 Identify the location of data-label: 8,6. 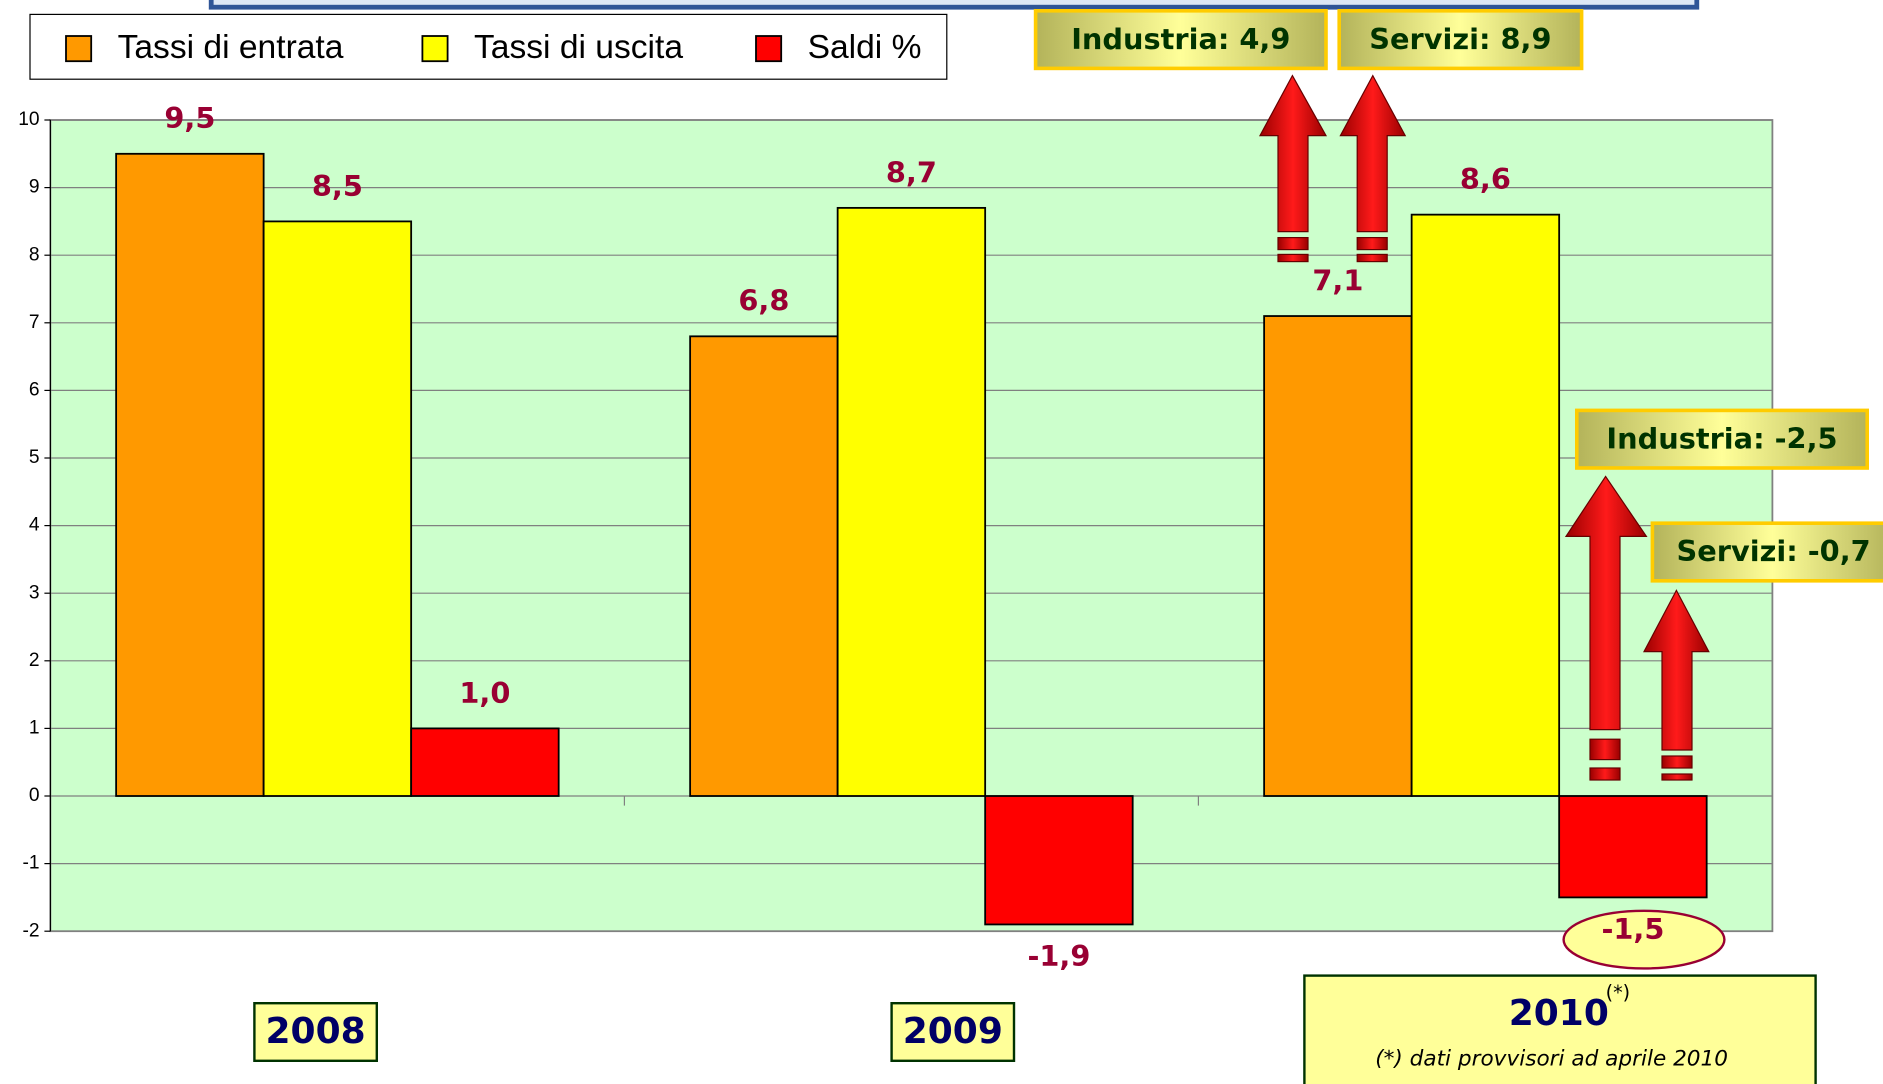
(1485, 179).